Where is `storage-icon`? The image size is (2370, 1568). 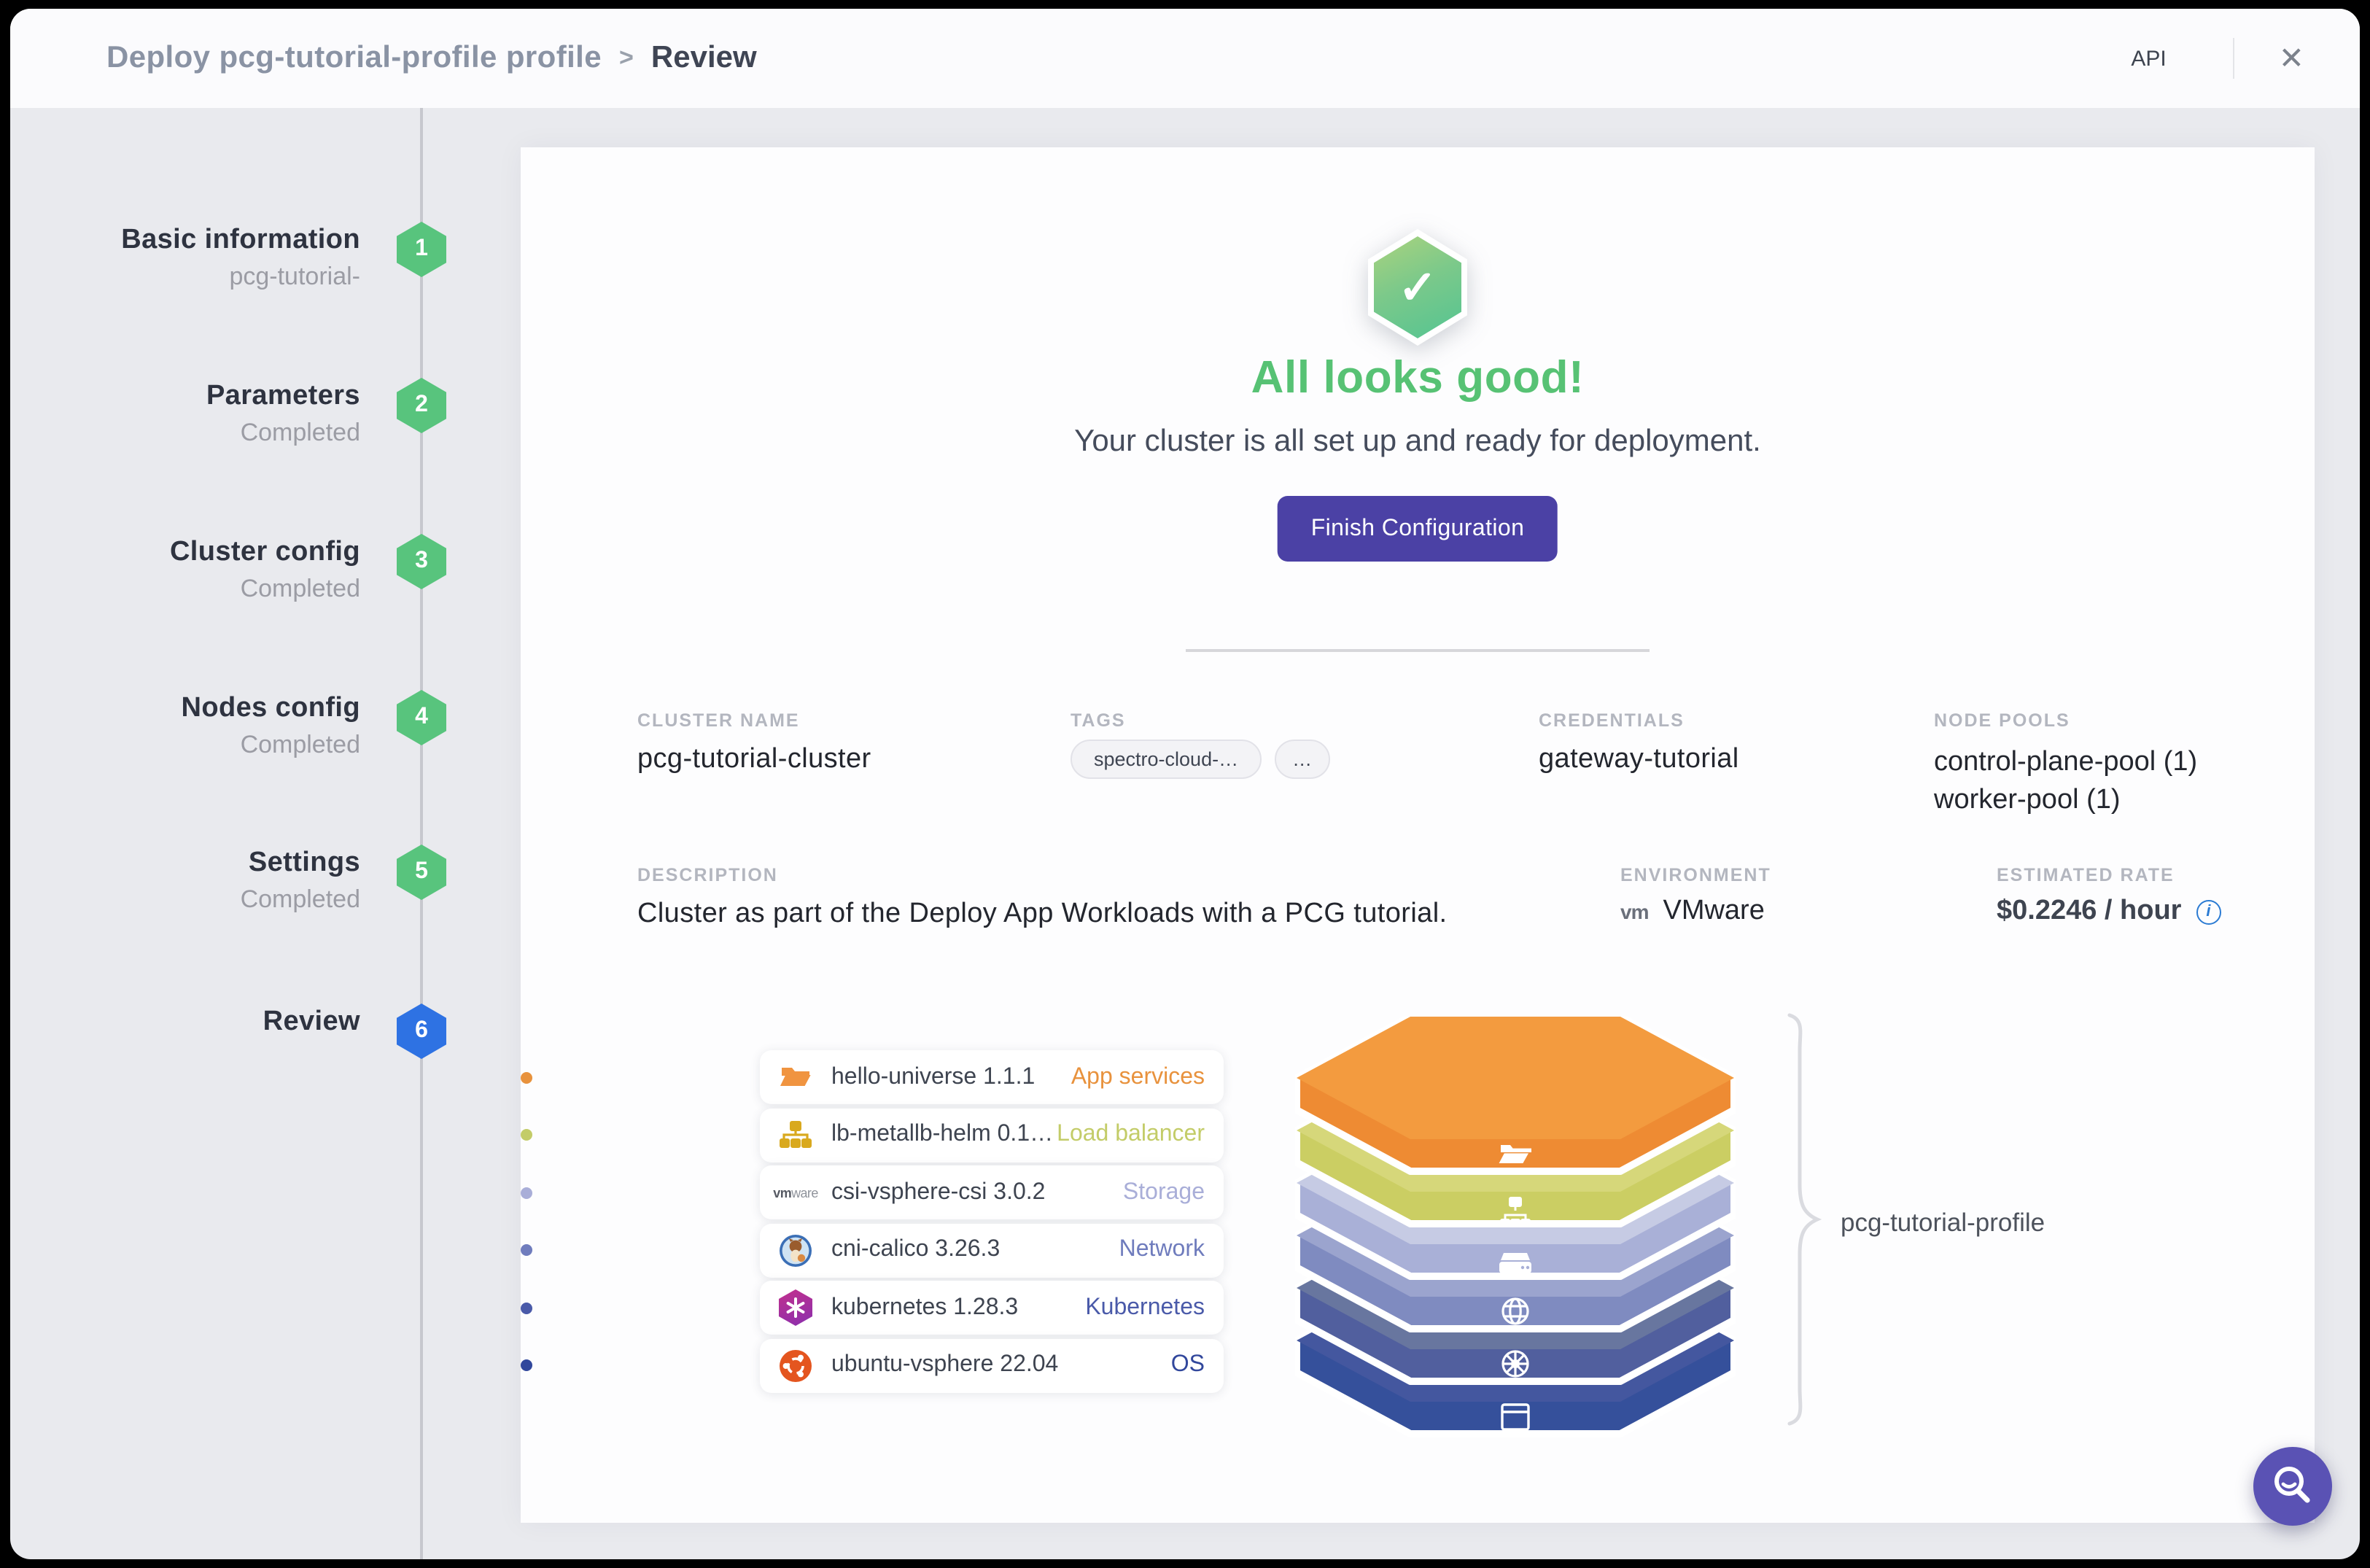
storage-icon is located at coordinates (1515, 1263).